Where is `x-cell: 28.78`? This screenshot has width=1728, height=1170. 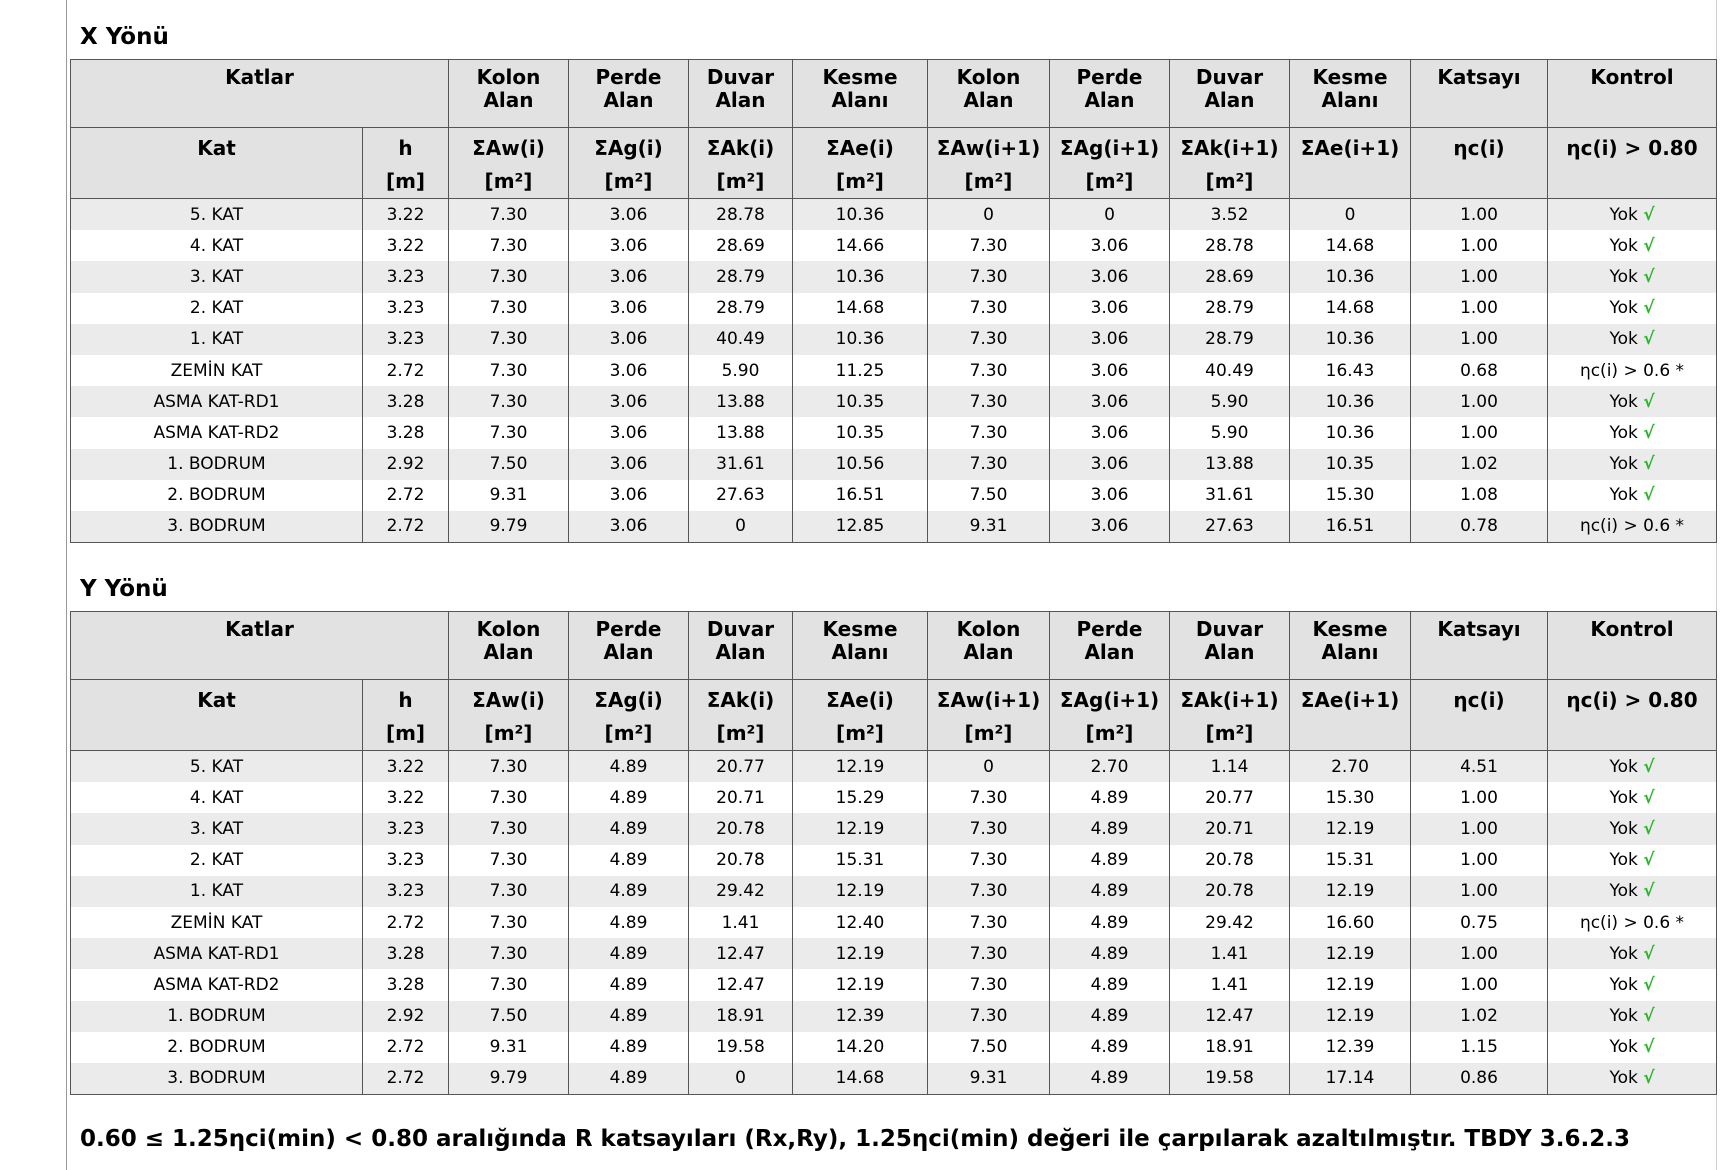 x-cell: 28.78 is located at coordinates (1229, 246).